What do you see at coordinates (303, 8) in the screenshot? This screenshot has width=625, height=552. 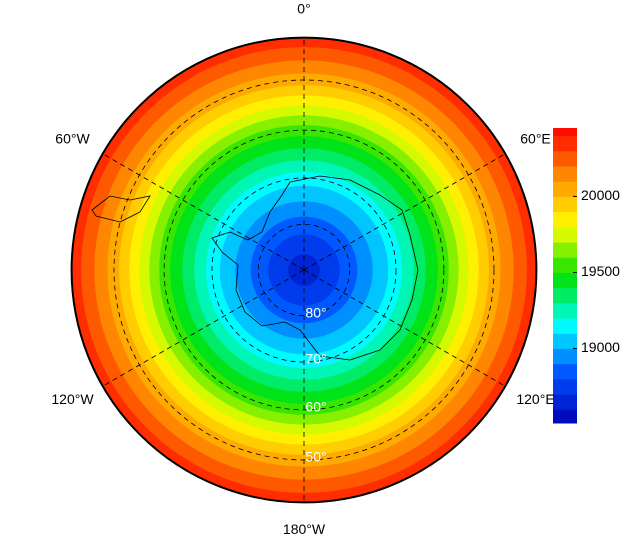 I see `lon-label: 0°` at bounding box center [303, 8].